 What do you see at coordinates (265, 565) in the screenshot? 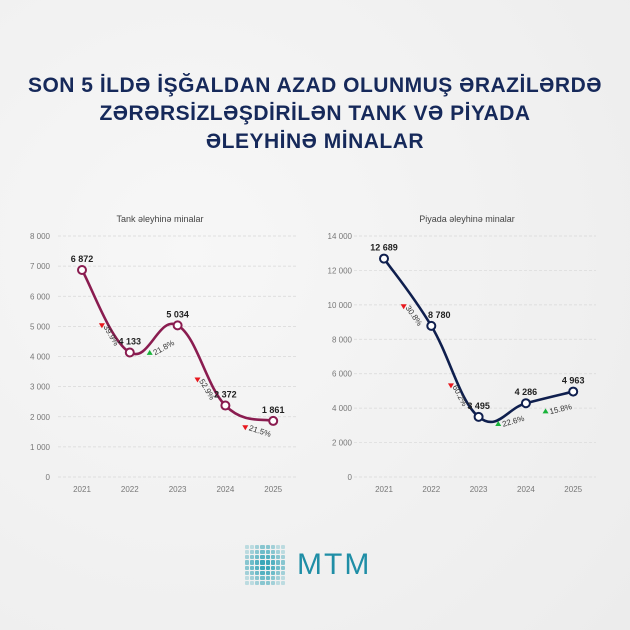
I see `logo-mark-icon` at bounding box center [265, 565].